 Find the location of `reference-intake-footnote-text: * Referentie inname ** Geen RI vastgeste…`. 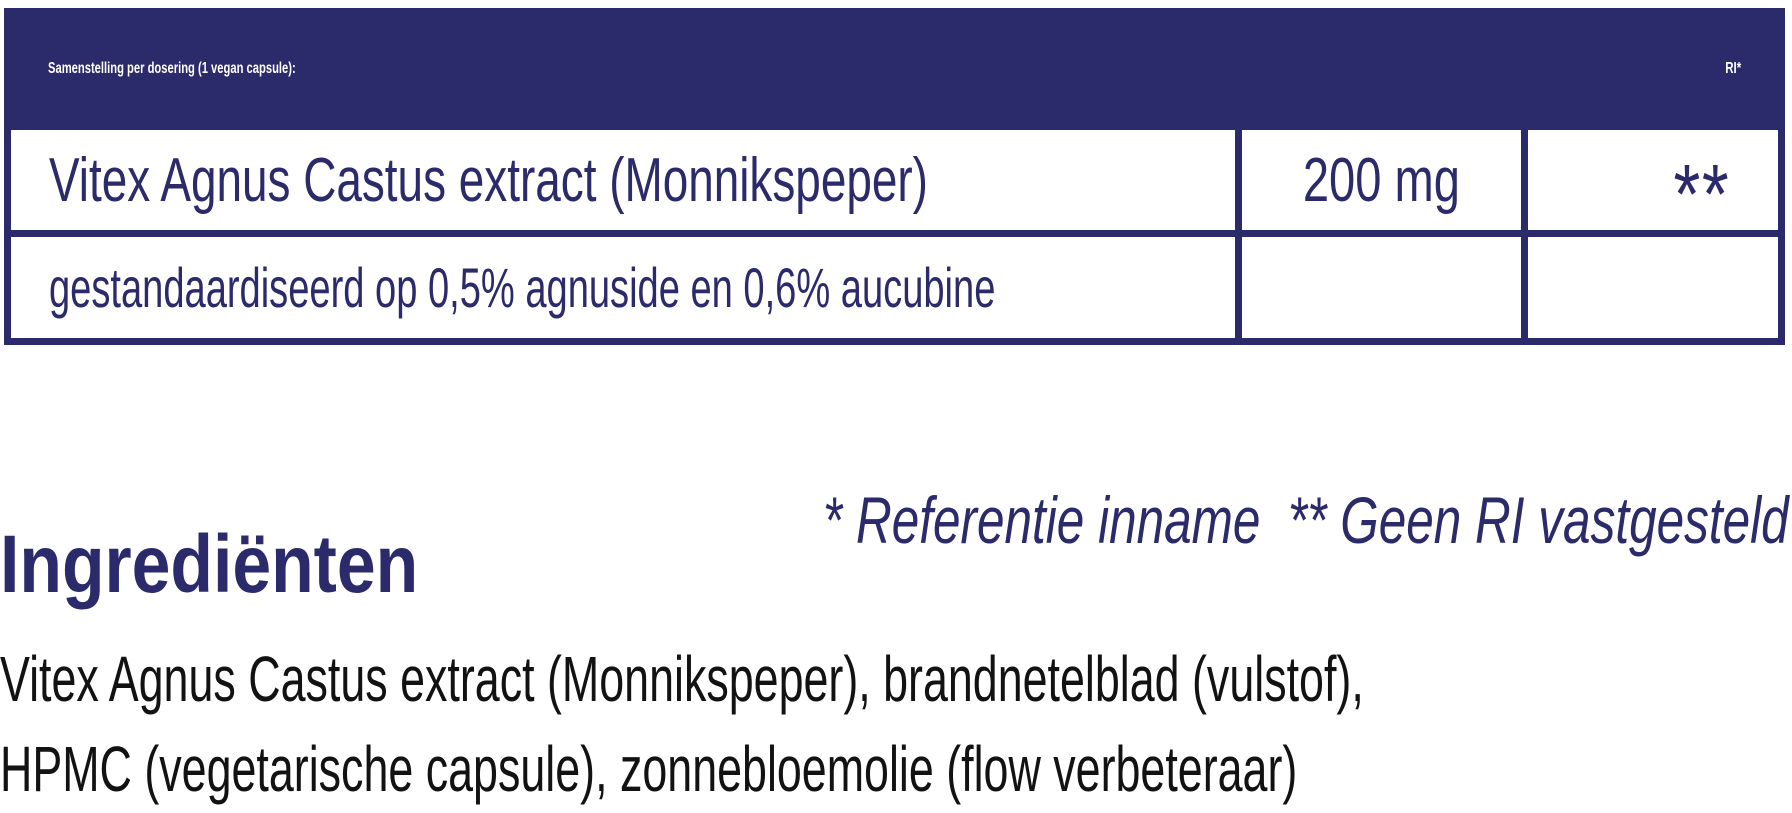

reference-intake-footnote-text: * Referentie inname ** Geen RI vastgeste… is located at coordinates (1306, 519).